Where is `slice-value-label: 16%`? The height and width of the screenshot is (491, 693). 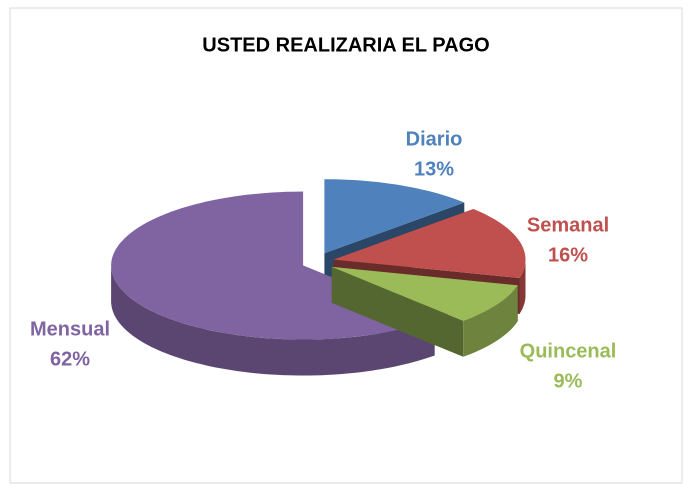
slice-value-label: 16% is located at coordinates (568, 255).